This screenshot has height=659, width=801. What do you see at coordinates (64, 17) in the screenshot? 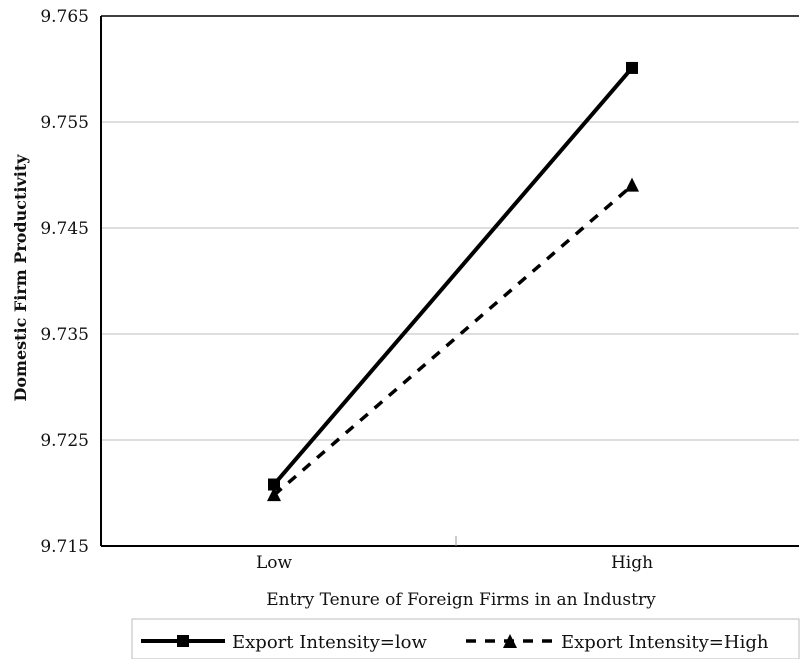
I see `y-tick-label: 9.765` at bounding box center [64, 17].